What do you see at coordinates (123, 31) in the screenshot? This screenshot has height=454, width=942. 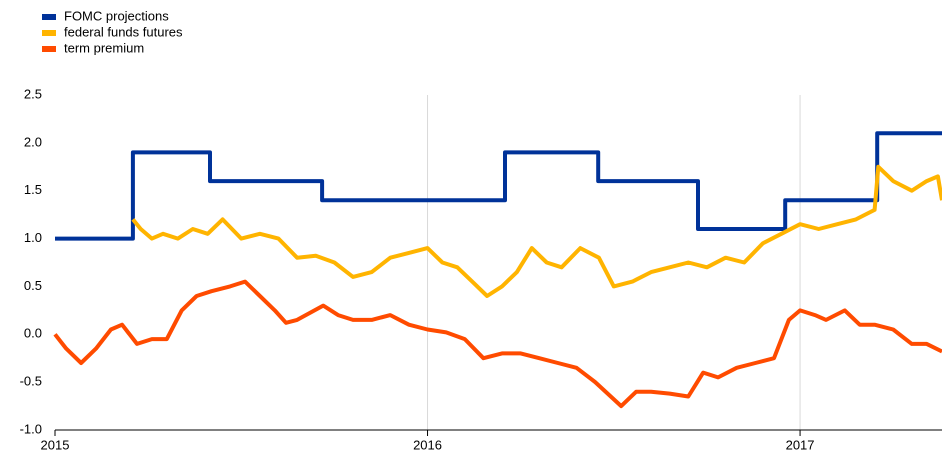 I see `legend-label: federal funds futures` at bounding box center [123, 31].